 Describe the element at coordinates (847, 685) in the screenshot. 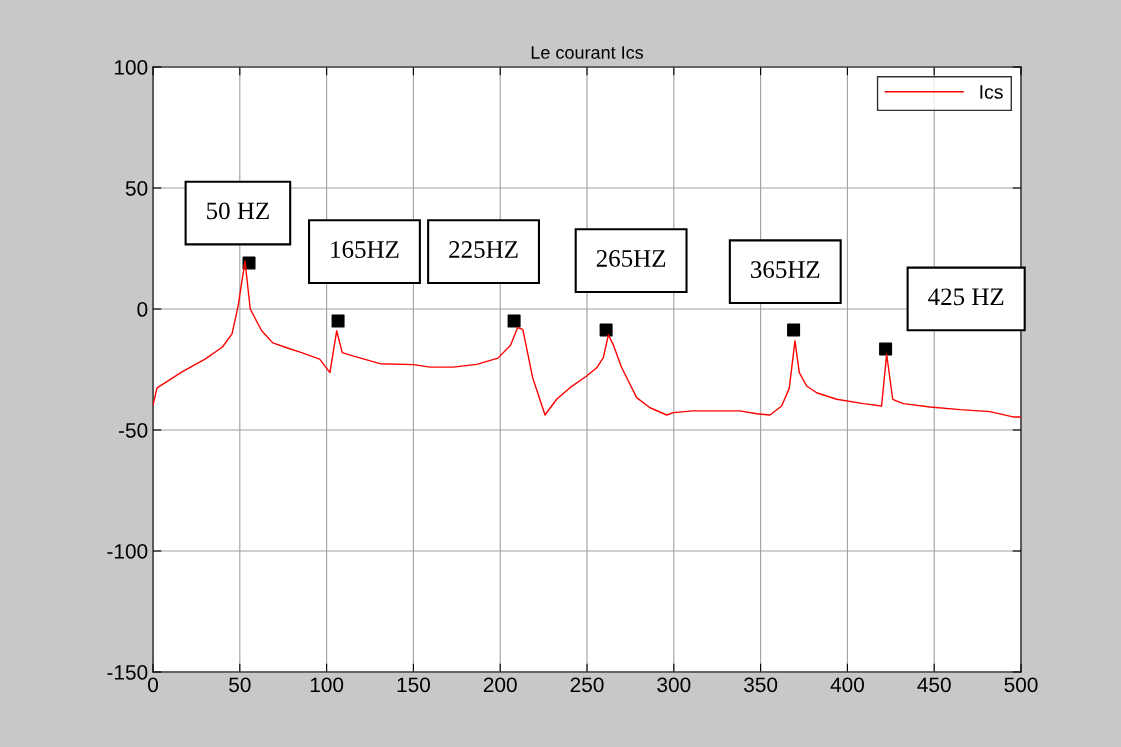

I see `x-tick-label: 400` at that location.